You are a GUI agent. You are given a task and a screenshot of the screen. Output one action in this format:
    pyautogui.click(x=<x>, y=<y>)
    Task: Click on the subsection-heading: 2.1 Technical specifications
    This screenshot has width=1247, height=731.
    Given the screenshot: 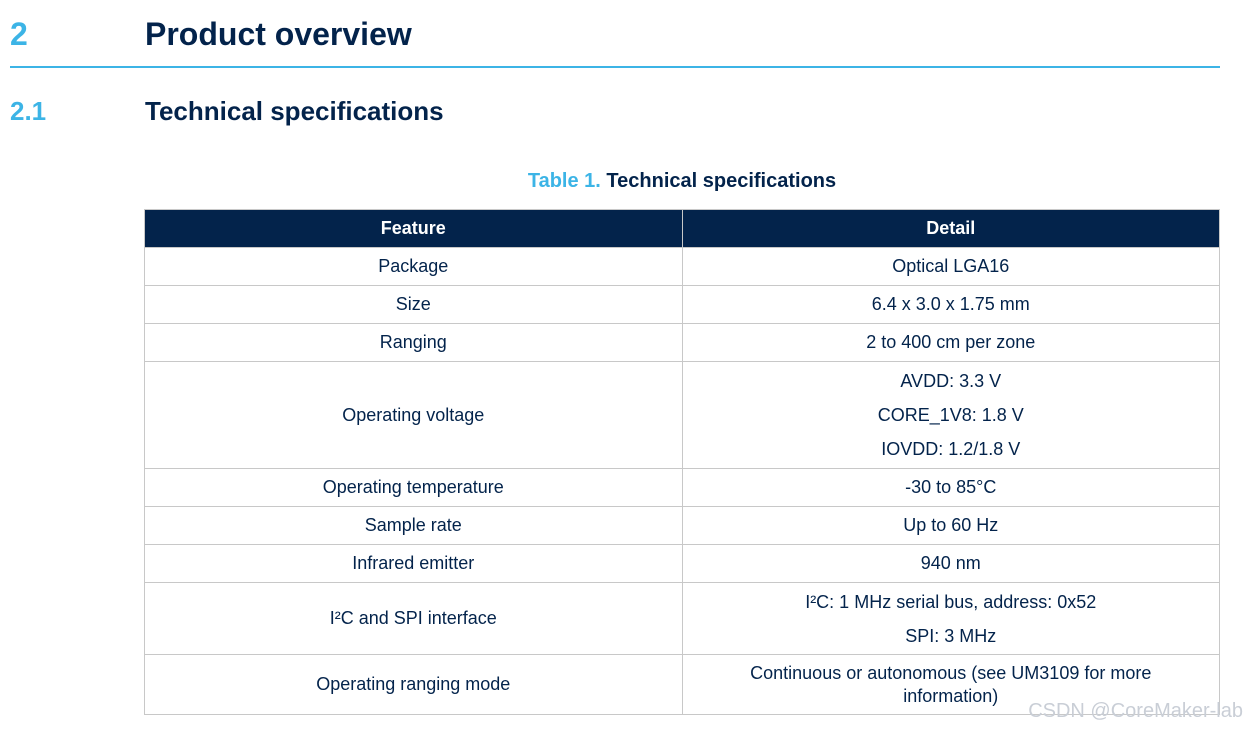 What is the action you would take?
    pyautogui.click(x=615, y=112)
    